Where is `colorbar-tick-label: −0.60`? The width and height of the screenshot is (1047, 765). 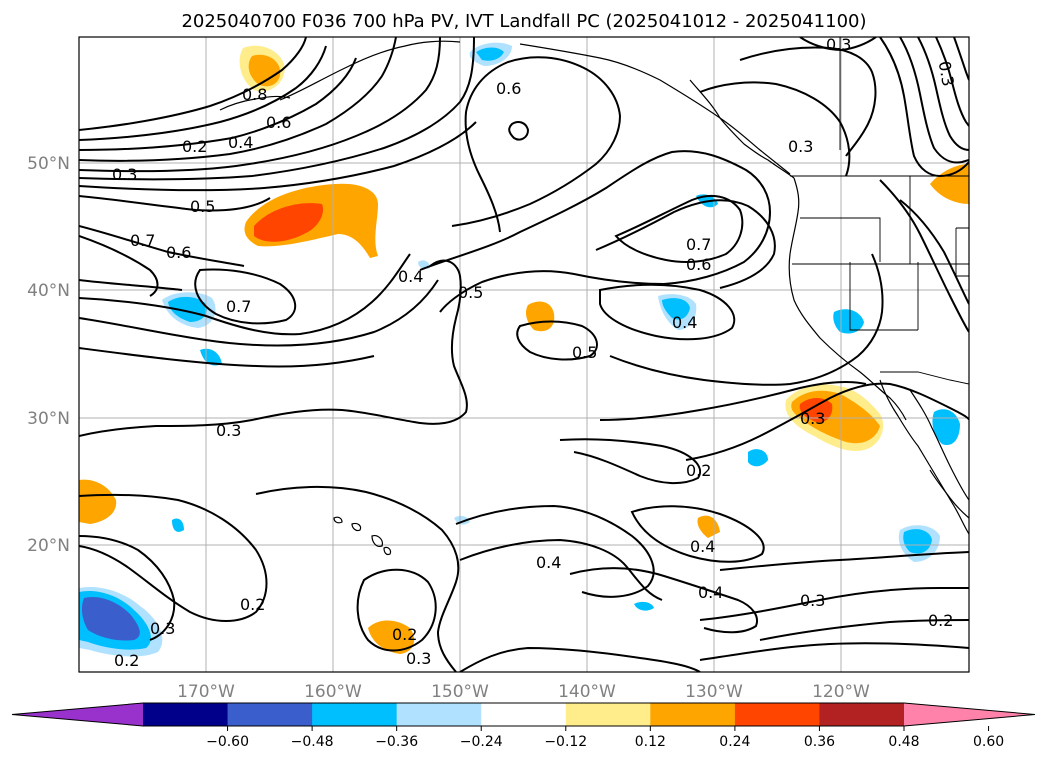 colorbar-tick-label: −0.60 is located at coordinates (227, 742).